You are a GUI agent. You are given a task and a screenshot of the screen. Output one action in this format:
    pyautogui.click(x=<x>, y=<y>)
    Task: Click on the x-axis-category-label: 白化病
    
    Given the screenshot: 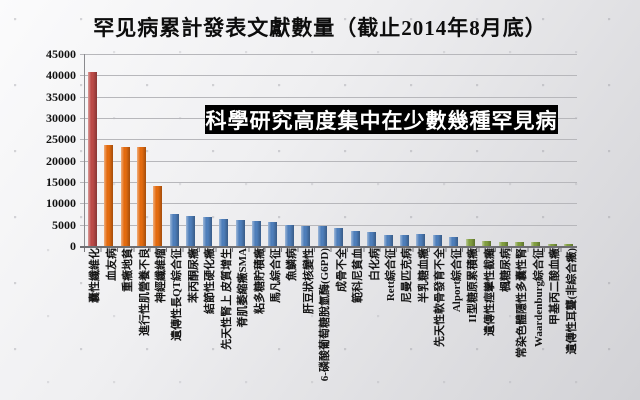 What is the action you would take?
    pyautogui.click(x=374, y=264)
    